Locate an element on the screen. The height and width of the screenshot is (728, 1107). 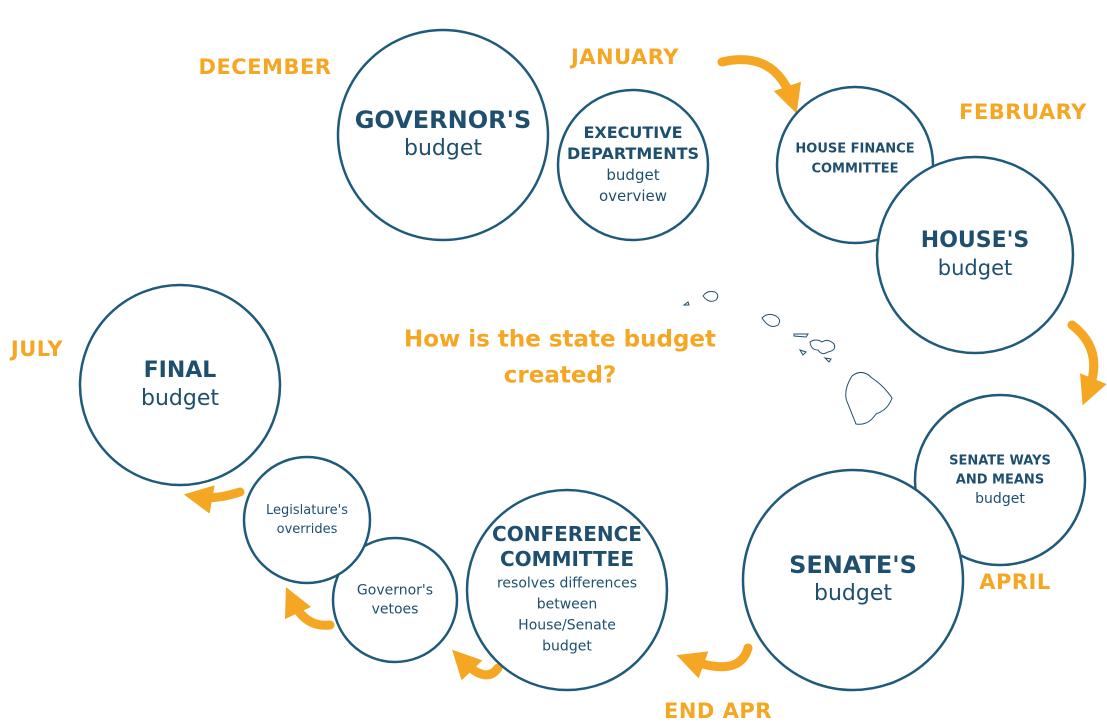
stage-text: vetoes is located at coordinates (395, 610).